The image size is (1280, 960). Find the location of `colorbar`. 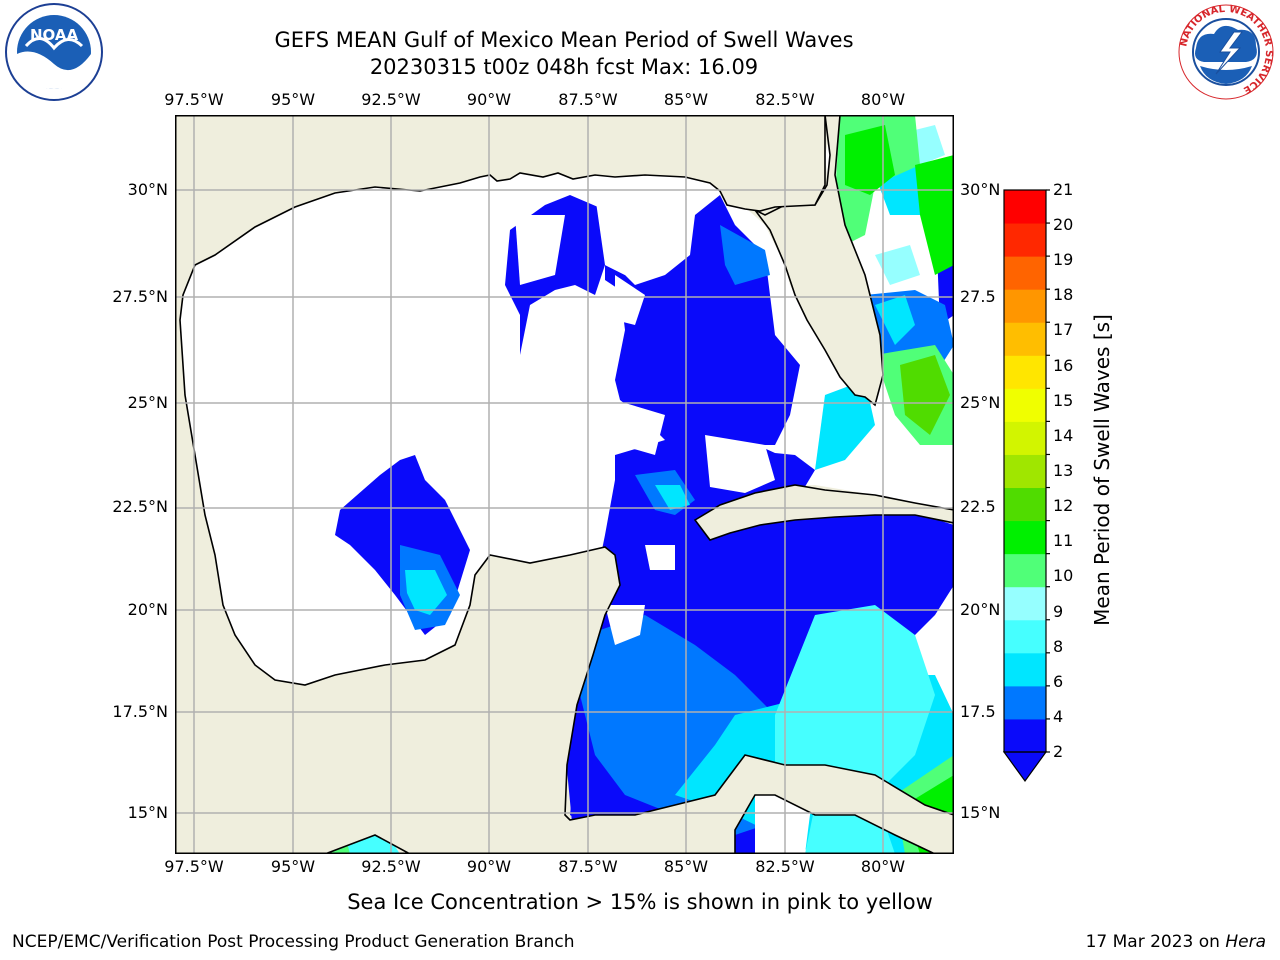

colorbar is located at coordinates (1026, 486).